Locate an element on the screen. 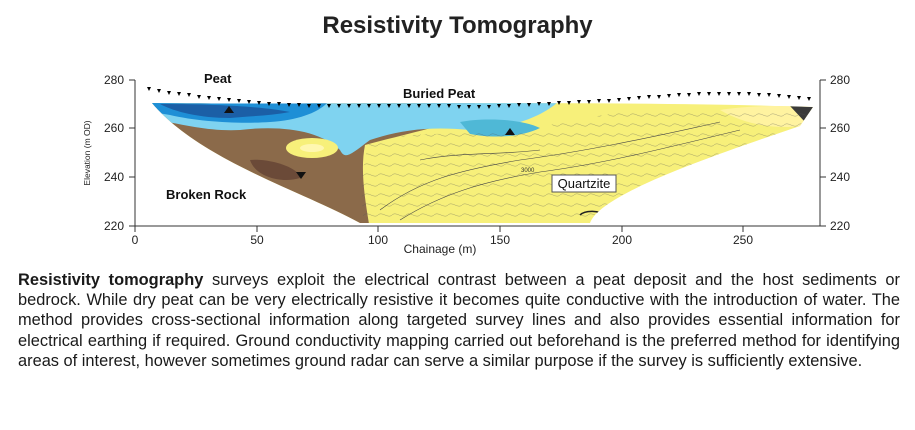 This screenshot has width=915, height=430. x-tick-label: 200 is located at coordinates (622, 240).